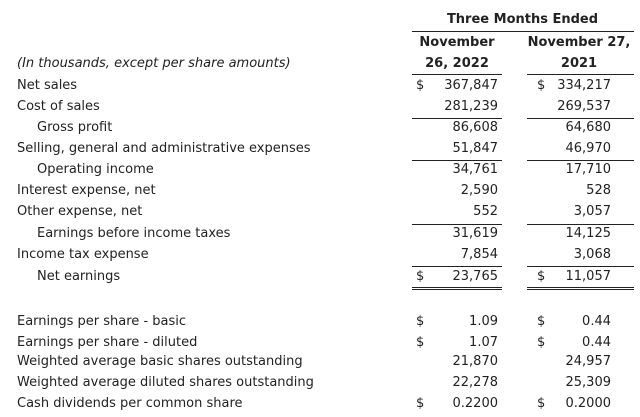 The height and width of the screenshot is (417, 640). What do you see at coordinates (47, 85) in the screenshot?
I see `row-label: Net sales` at bounding box center [47, 85].